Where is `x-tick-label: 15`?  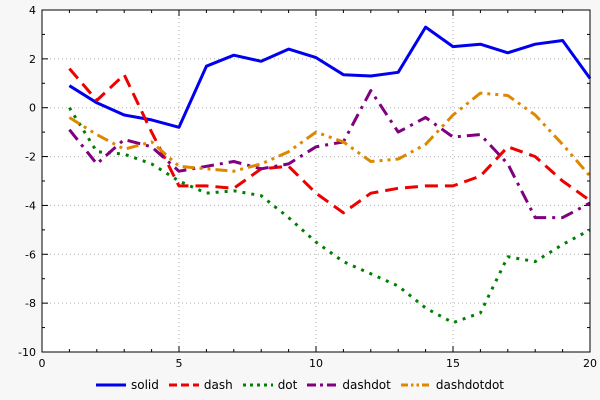 x-tick-label: 15 is located at coordinates (453, 363).